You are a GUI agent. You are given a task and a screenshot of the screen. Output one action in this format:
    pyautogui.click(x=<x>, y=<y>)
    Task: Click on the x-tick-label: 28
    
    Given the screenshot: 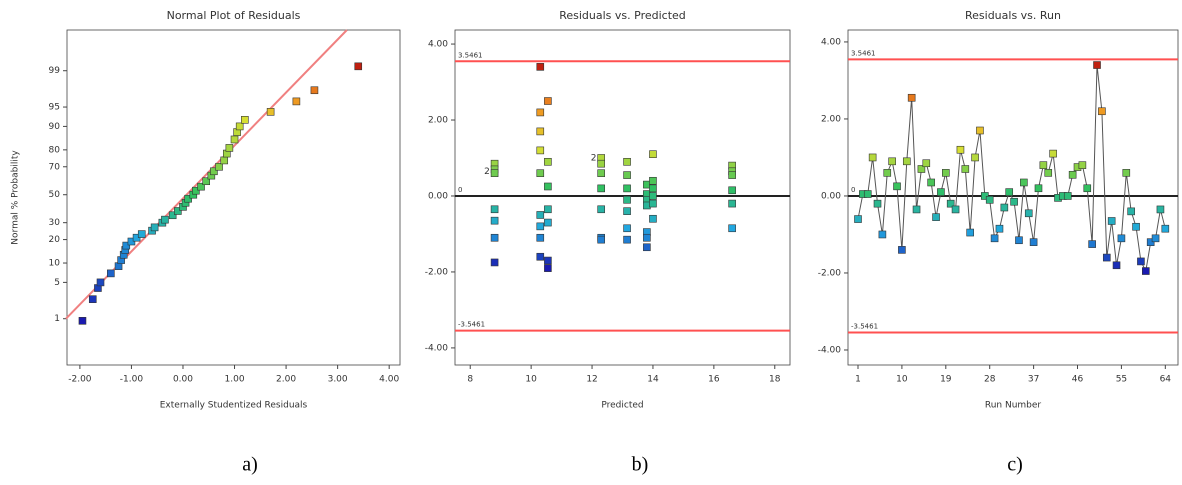 What is the action you would take?
    pyautogui.click(x=990, y=380)
    